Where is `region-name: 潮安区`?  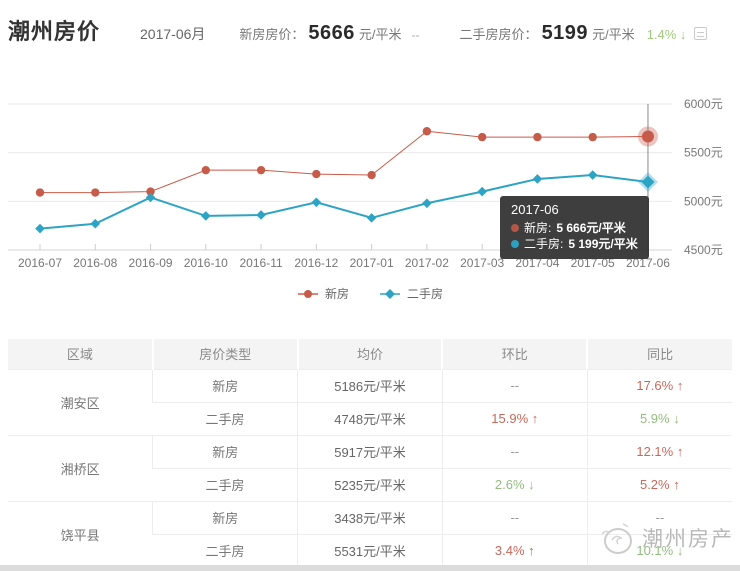 region-name: 潮安区 is located at coordinates (80, 401).